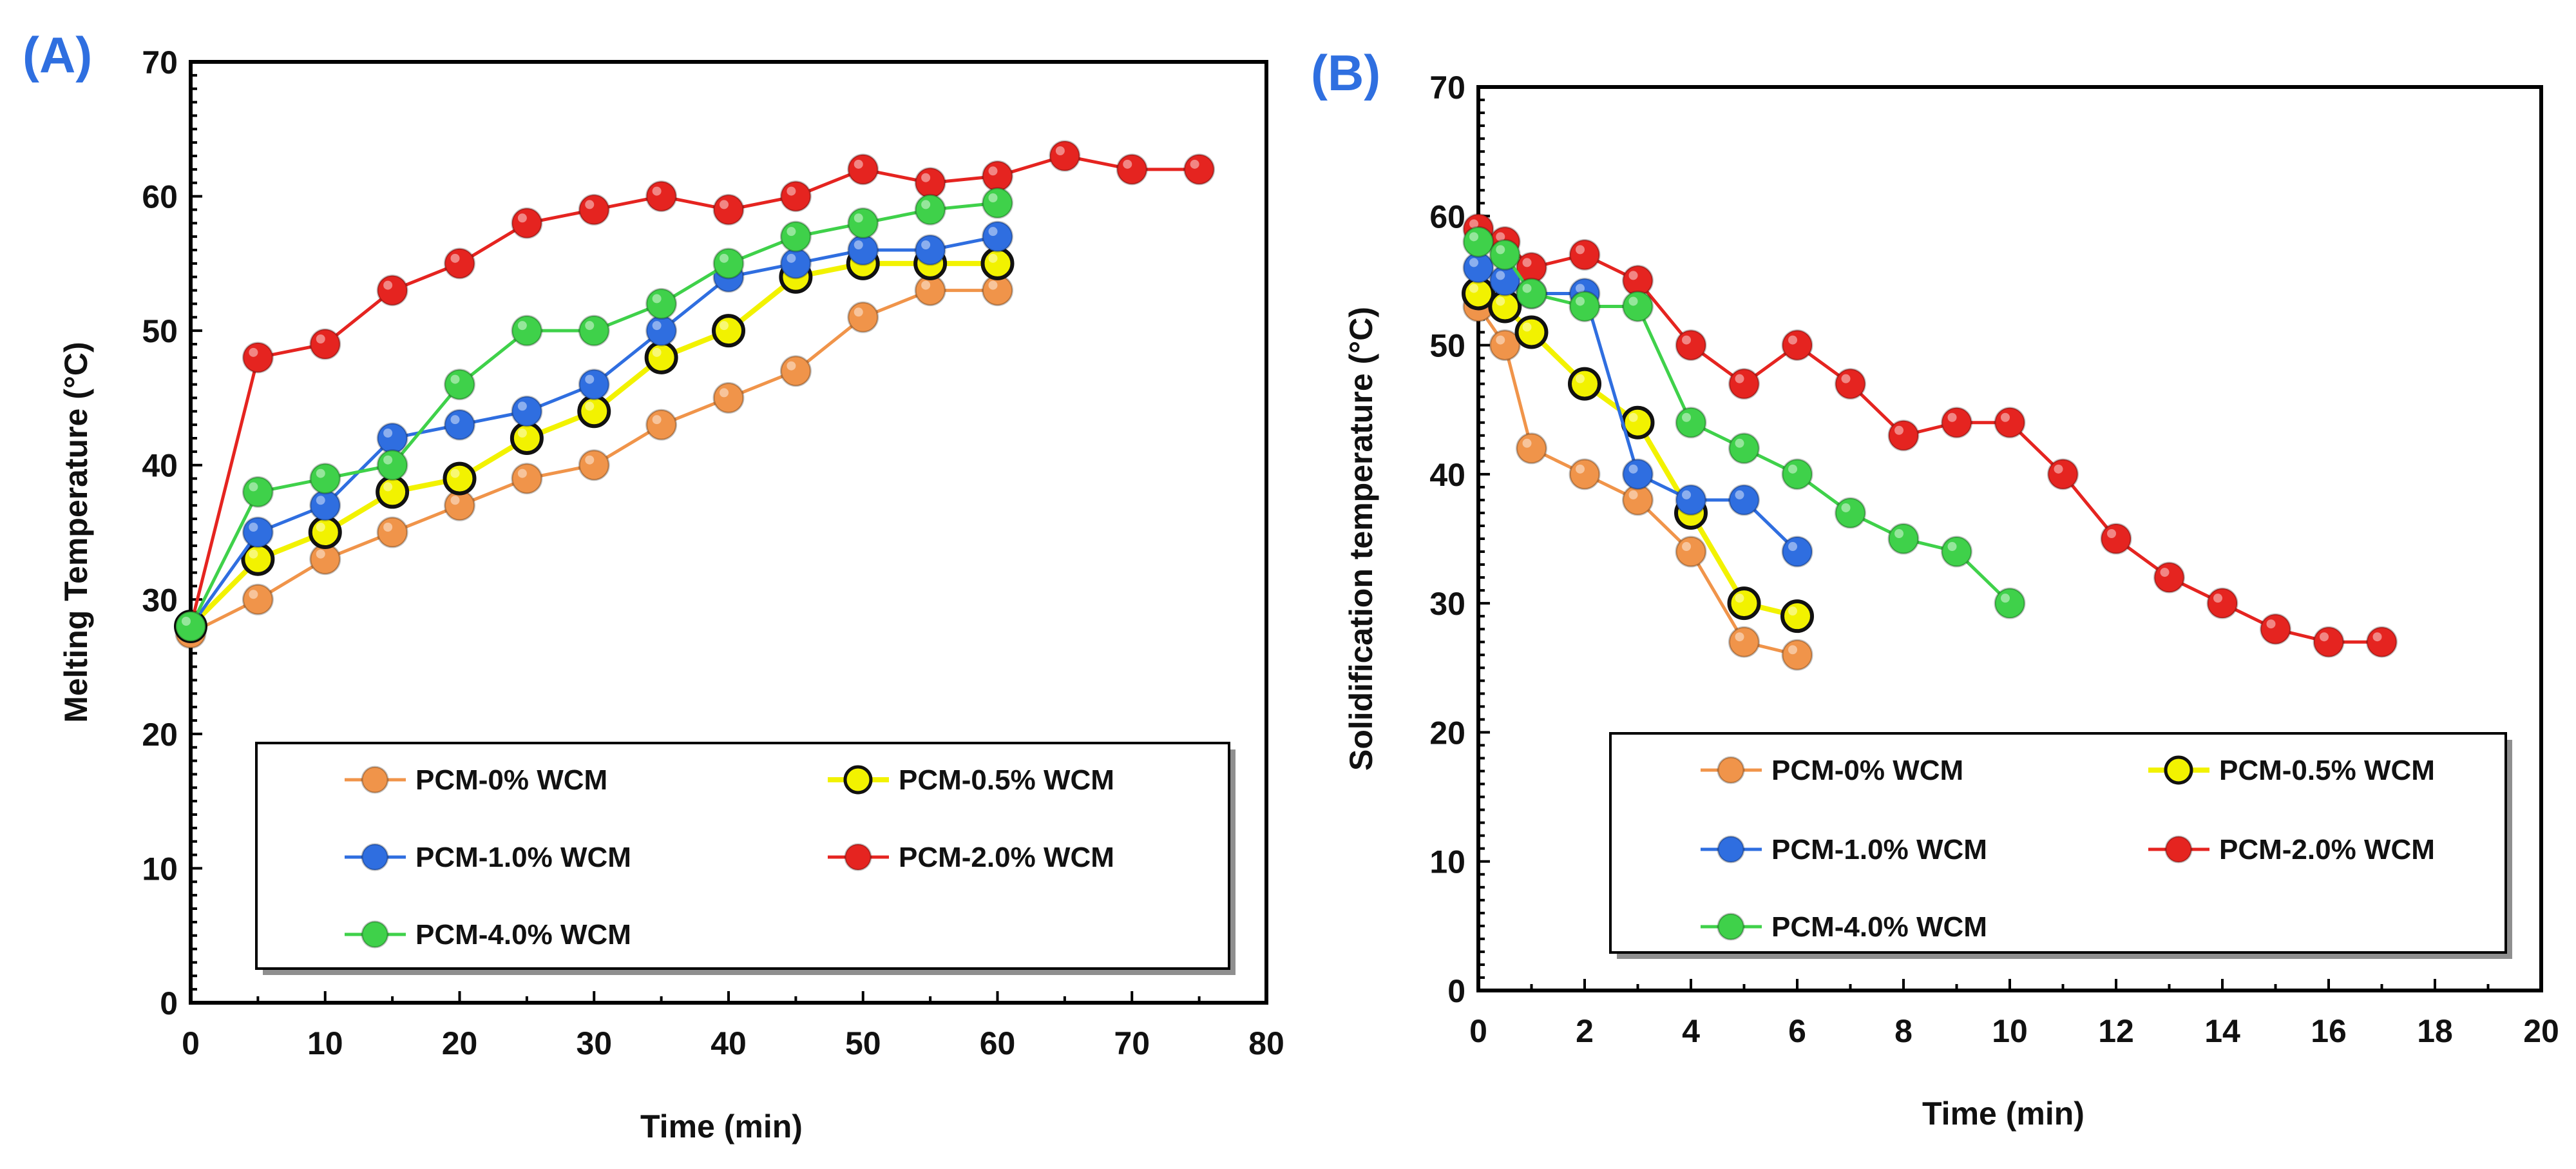  What do you see at coordinates (1361, 539) in the screenshot?
I see `y-axis-label-b: Solidification temperature (°C)` at bounding box center [1361, 539].